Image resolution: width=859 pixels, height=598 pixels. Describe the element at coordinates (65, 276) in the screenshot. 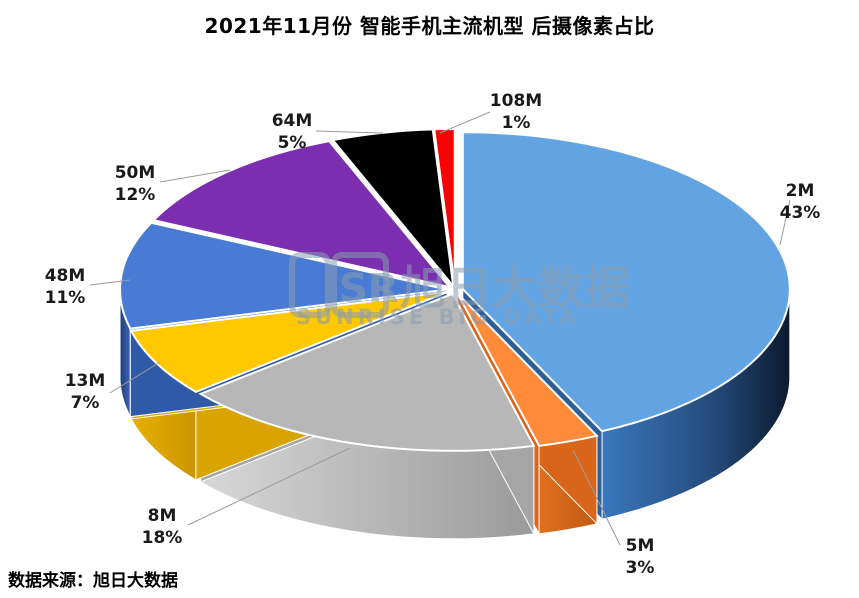

I see `slice-label-48m: 48M` at that location.